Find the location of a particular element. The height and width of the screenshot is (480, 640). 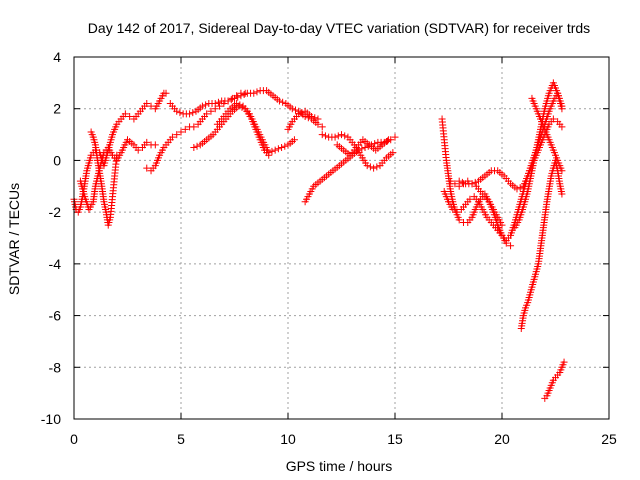

y-tick-label: -2 is located at coordinates (55, 212).